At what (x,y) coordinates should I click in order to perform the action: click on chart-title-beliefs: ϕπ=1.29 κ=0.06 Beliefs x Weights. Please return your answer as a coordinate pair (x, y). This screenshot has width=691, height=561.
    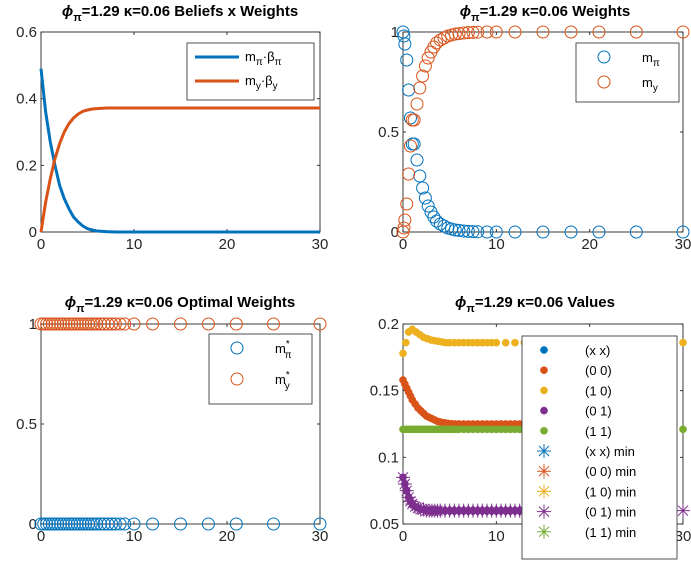
    Looking at the image, I should click on (180, 13).